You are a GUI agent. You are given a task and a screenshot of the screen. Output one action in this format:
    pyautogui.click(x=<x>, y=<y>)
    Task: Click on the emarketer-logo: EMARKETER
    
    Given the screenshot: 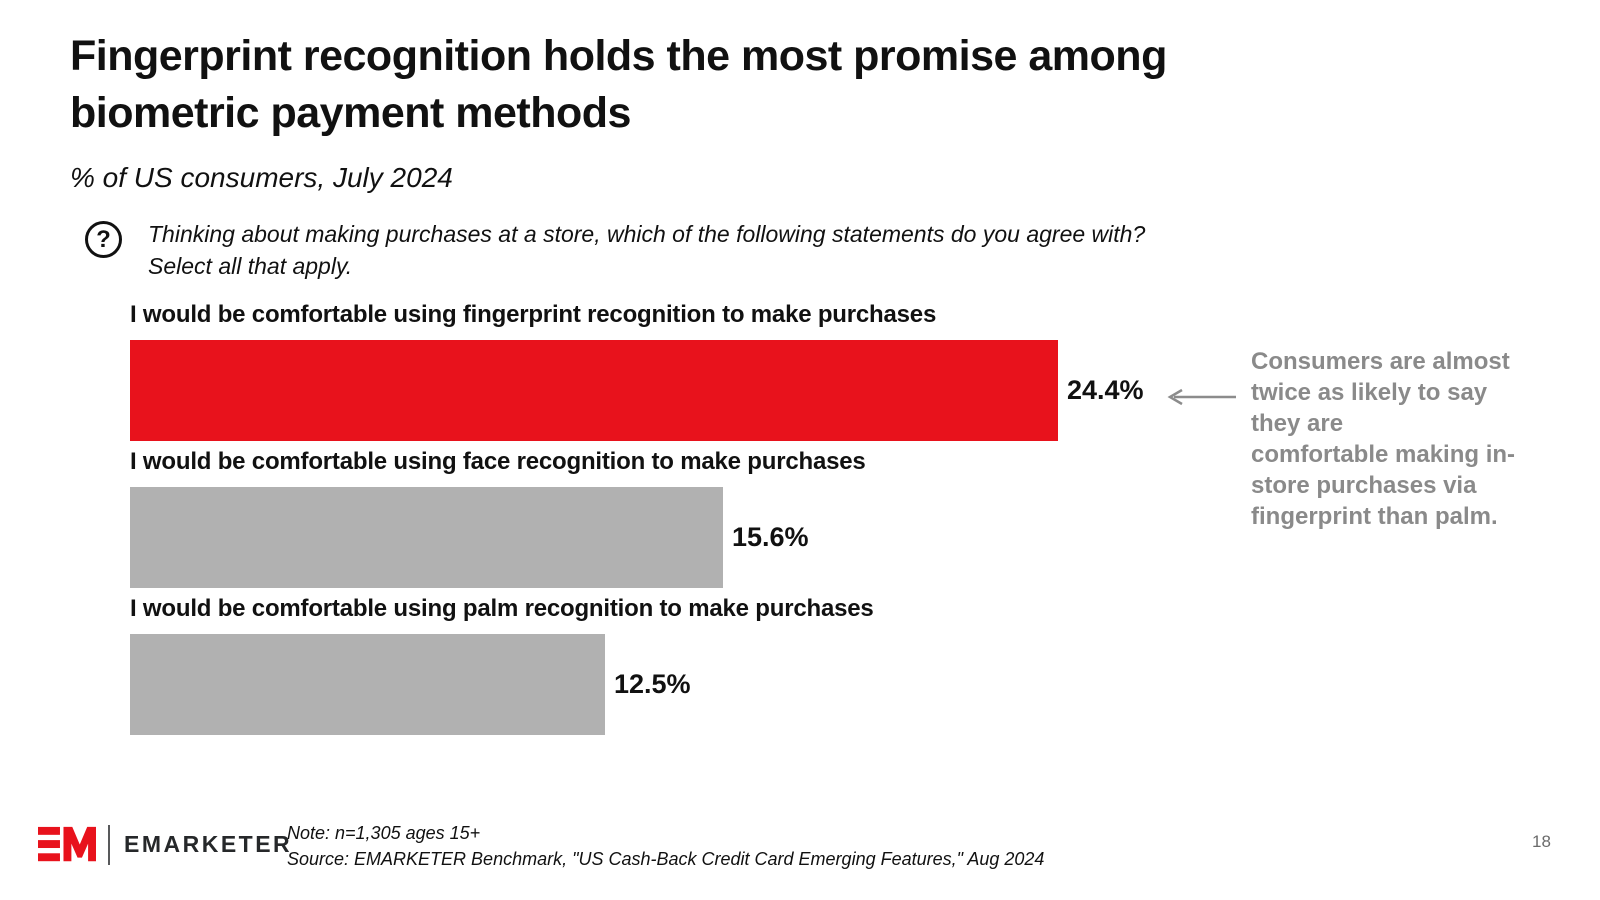 What is the action you would take?
    pyautogui.click(x=165, y=844)
    